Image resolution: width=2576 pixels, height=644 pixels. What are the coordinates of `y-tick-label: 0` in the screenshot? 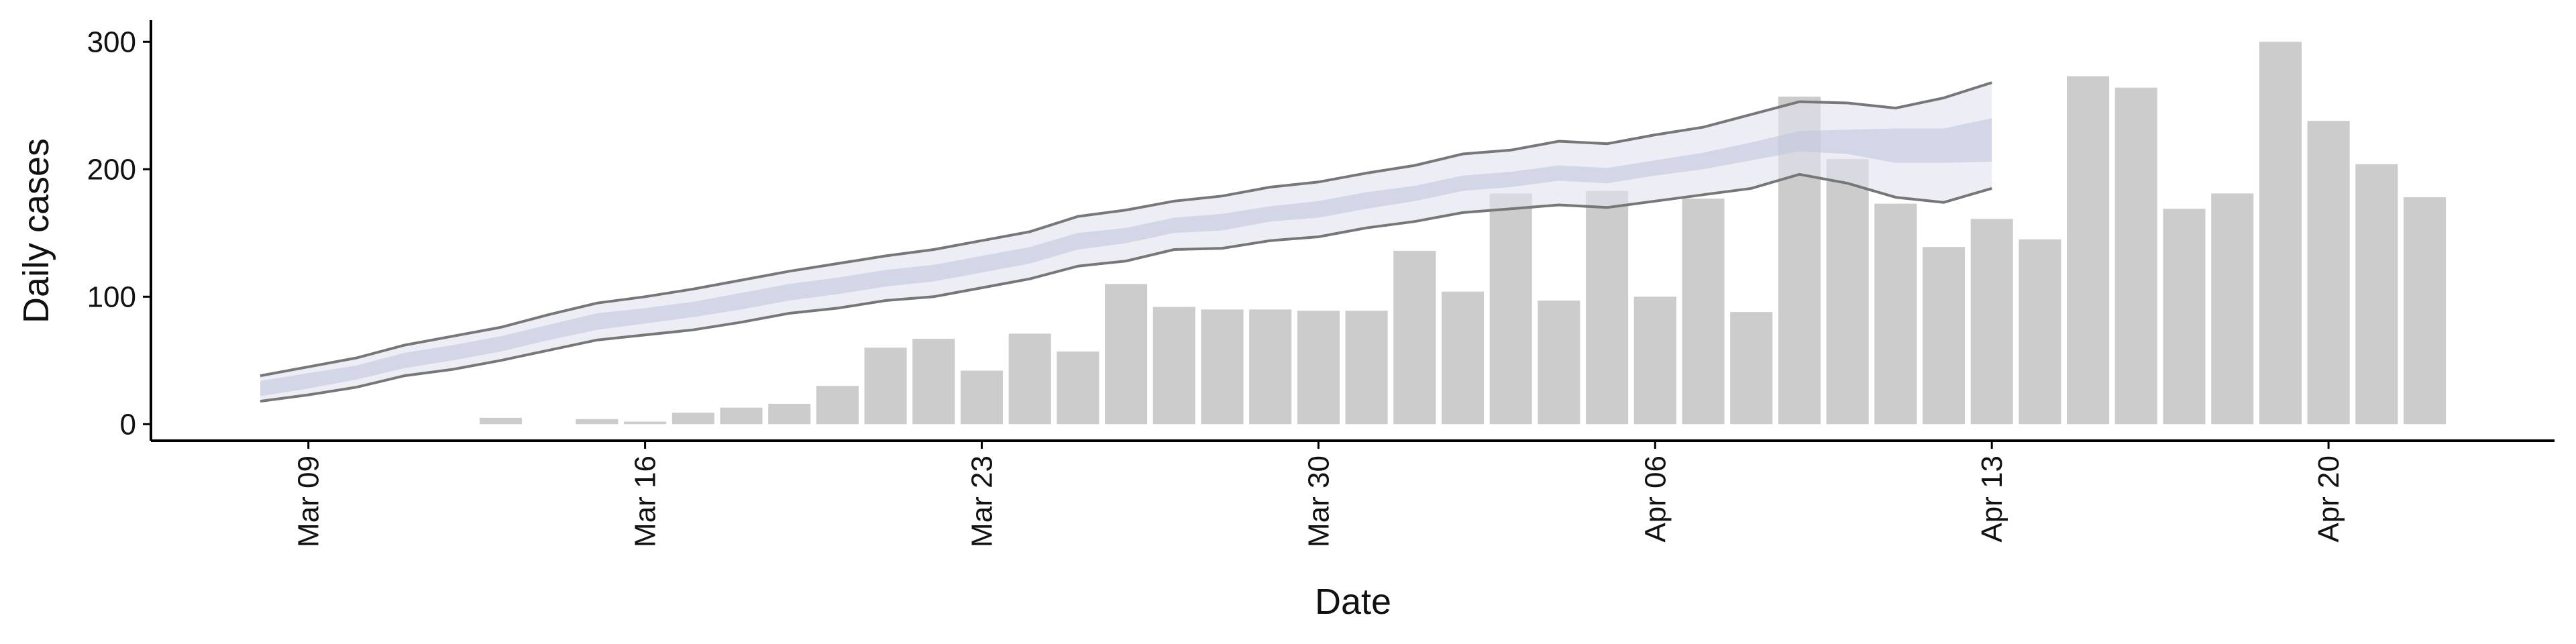 It's located at (128, 424).